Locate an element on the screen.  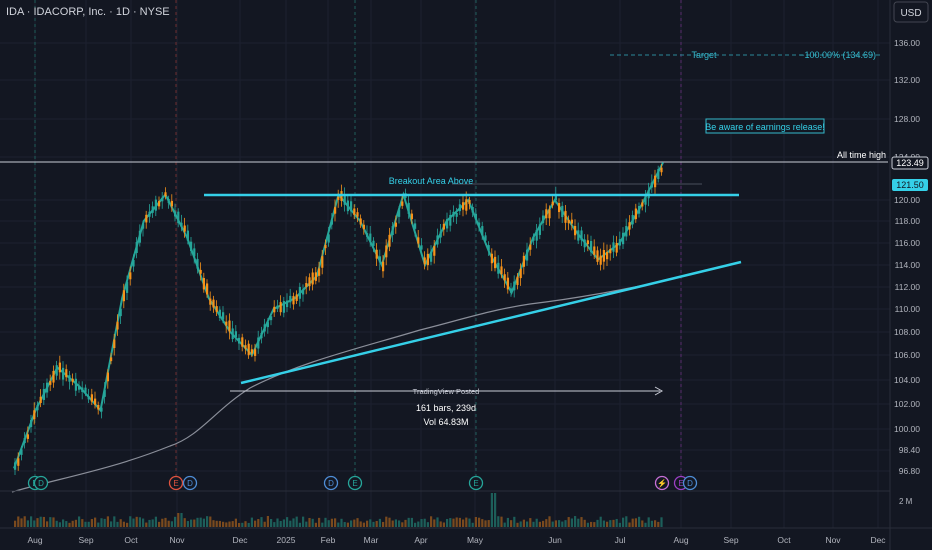
time-tick-label: Oct is located at coordinates (131, 540).